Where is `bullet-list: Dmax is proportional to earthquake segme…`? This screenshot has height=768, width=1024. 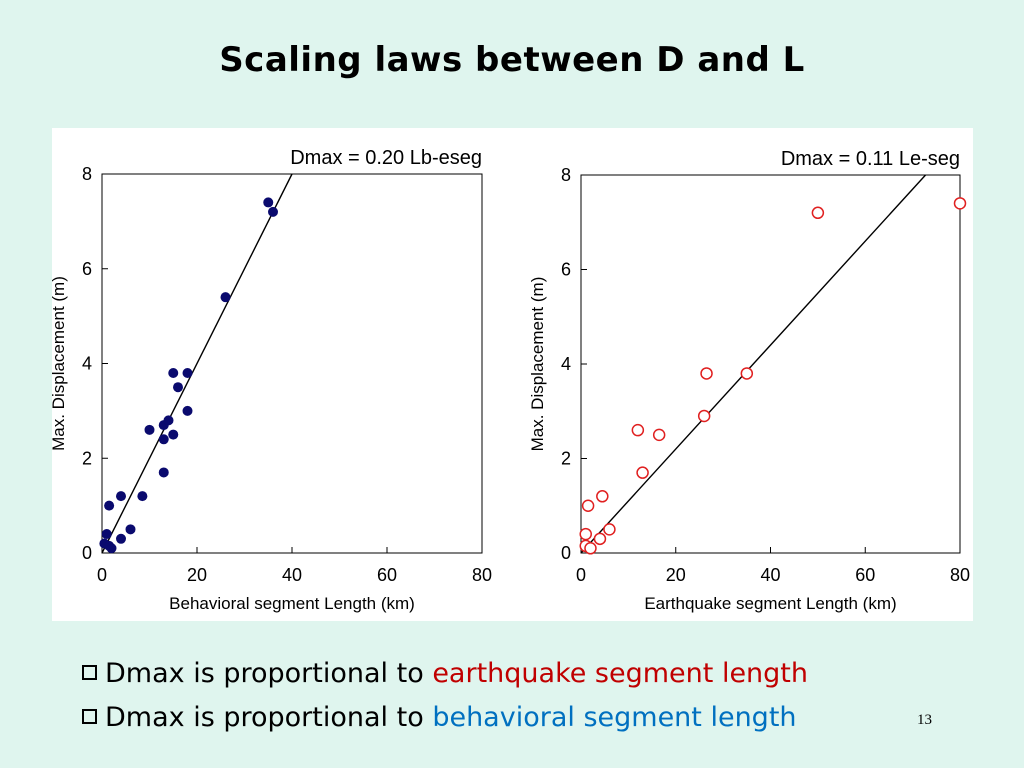
bullet-list: Dmax is proportional to earthquake segme… is located at coordinates (532, 696).